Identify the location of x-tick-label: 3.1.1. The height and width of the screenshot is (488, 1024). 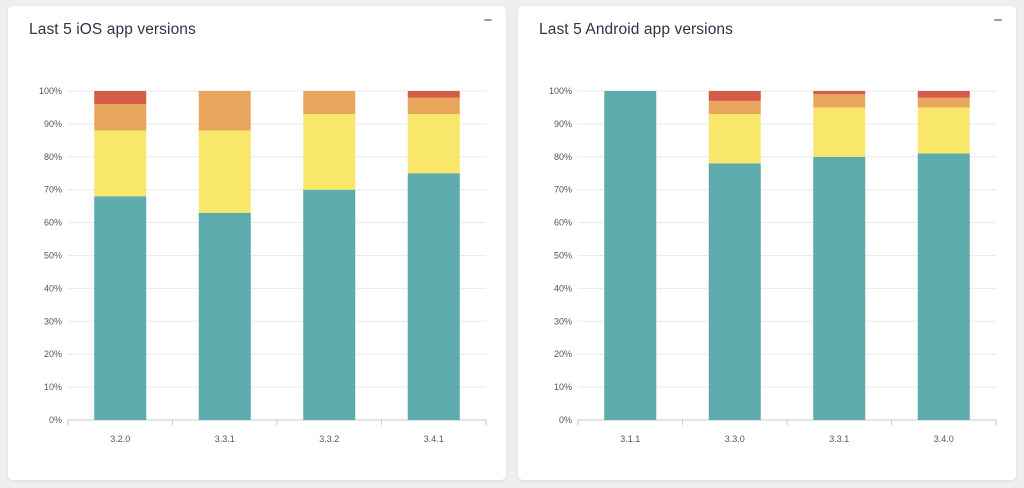
(630, 439).